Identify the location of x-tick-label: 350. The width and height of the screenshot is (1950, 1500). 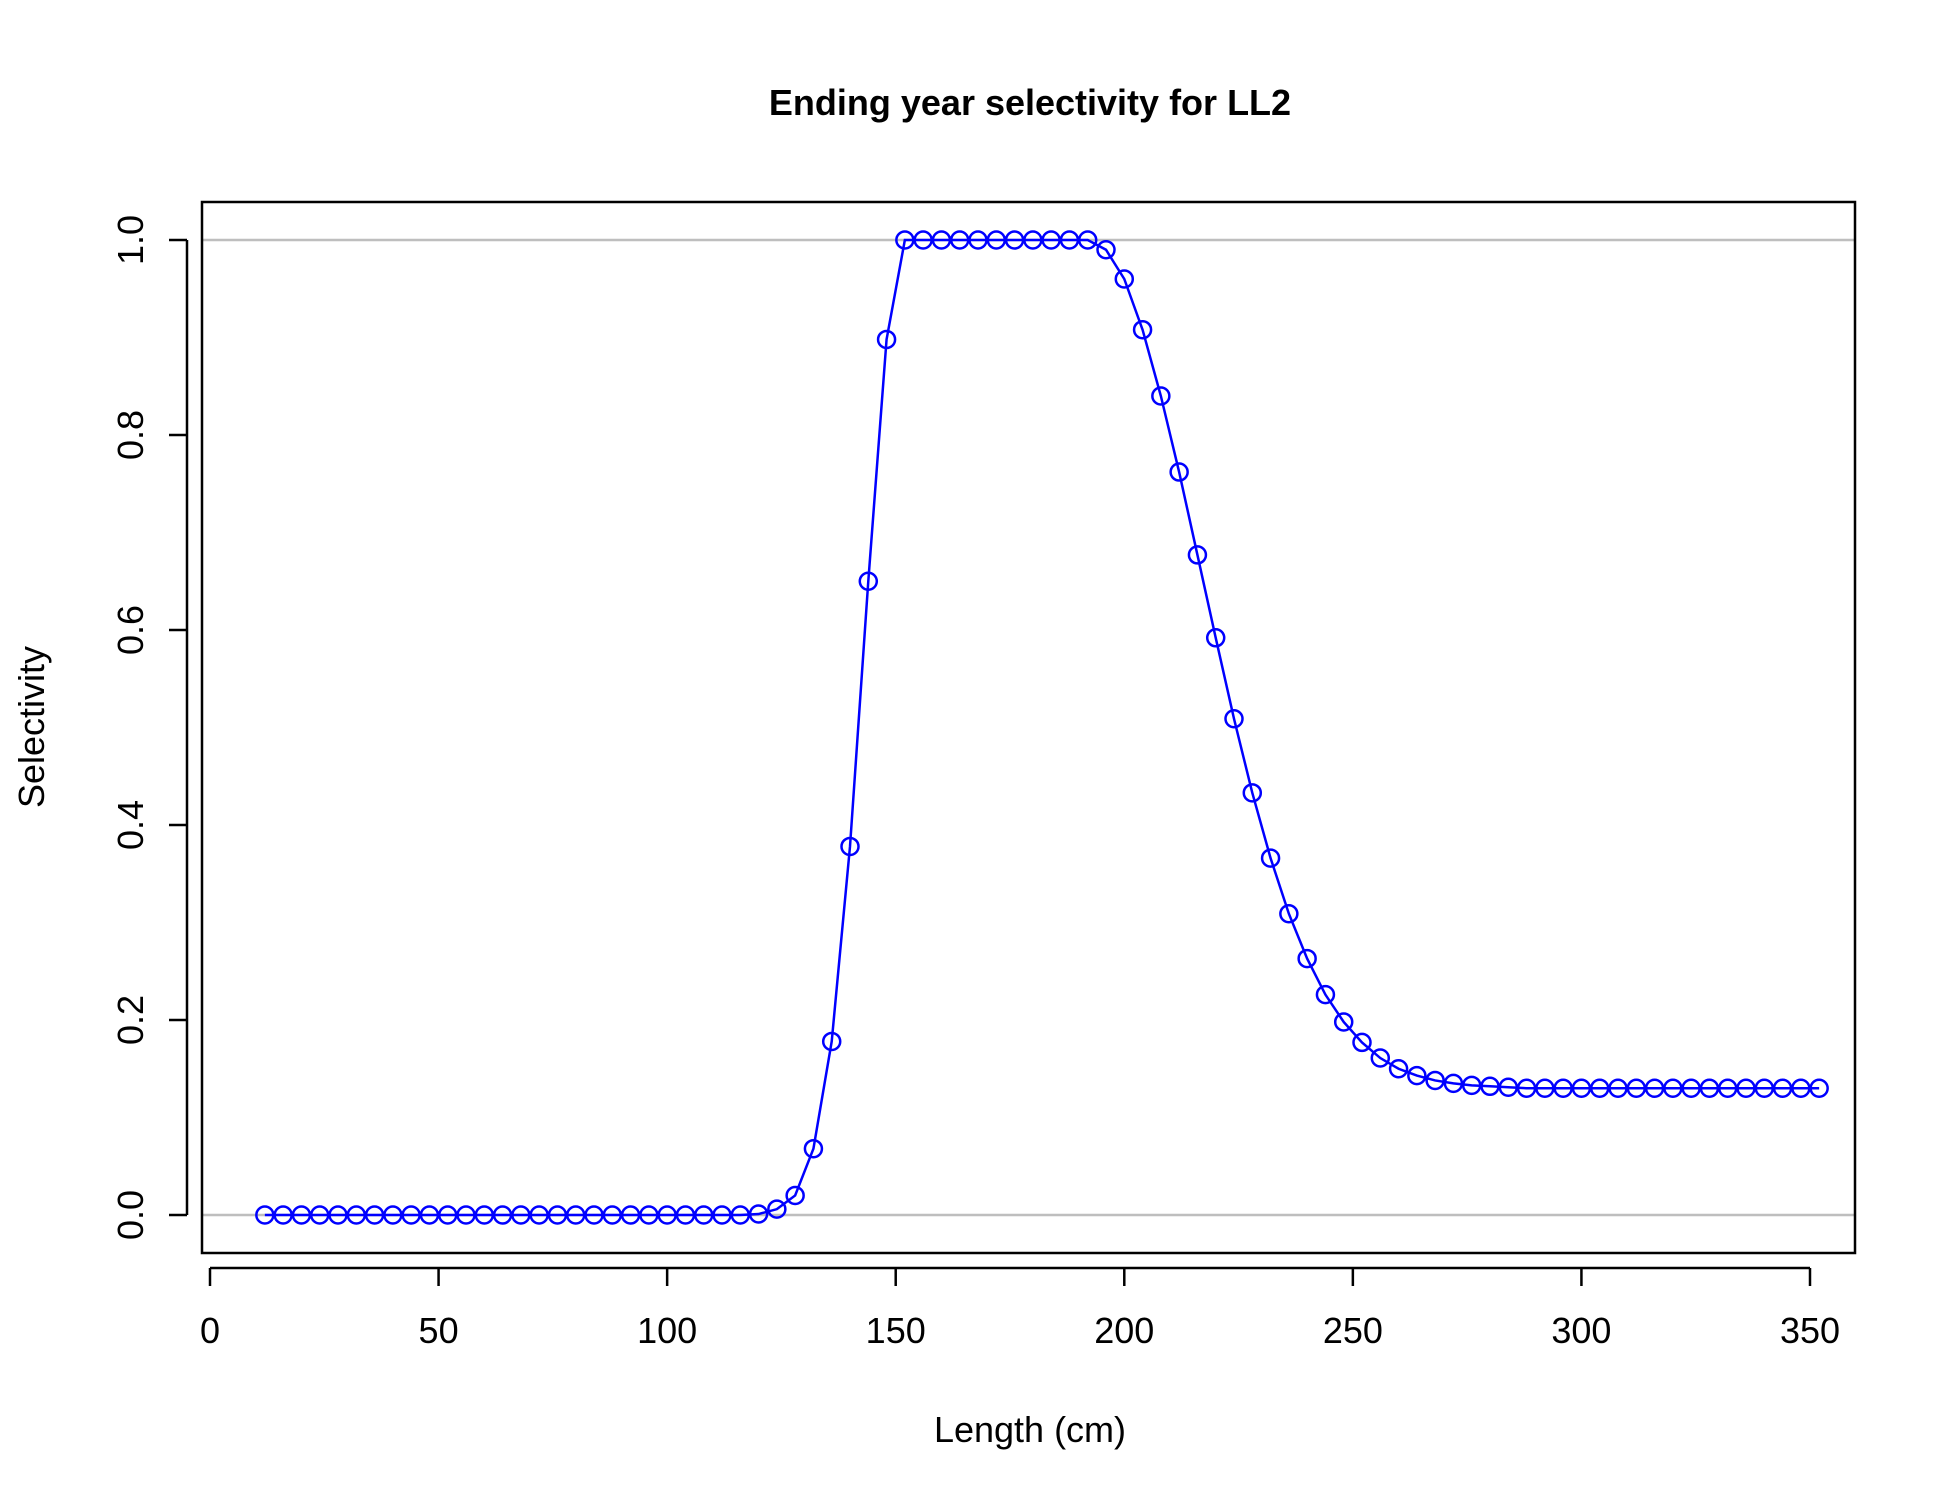
(1810, 1330).